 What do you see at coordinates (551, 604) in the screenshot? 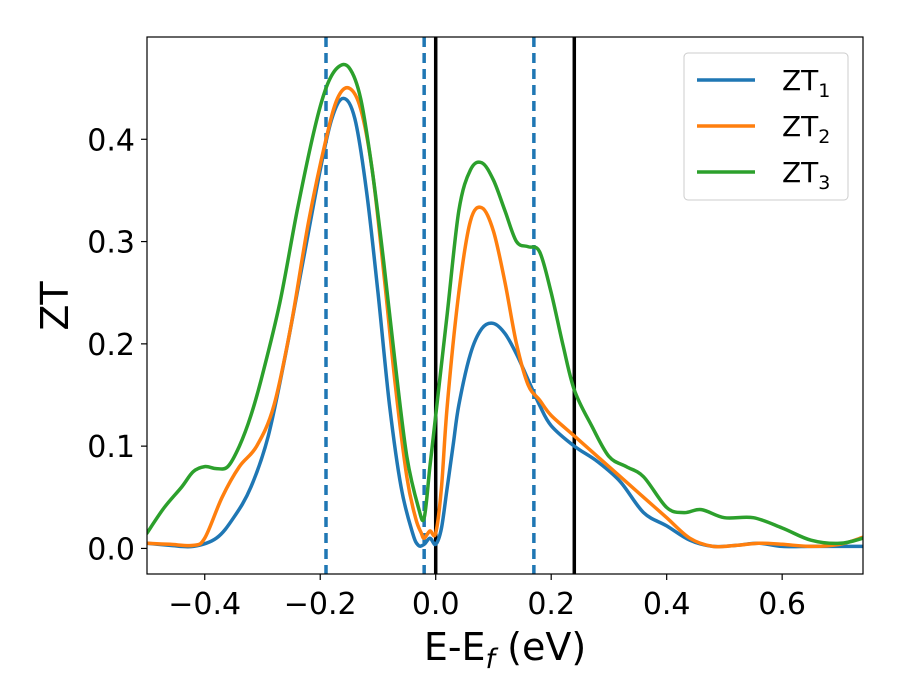
I see `x-tick-label: 0.2` at bounding box center [551, 604].